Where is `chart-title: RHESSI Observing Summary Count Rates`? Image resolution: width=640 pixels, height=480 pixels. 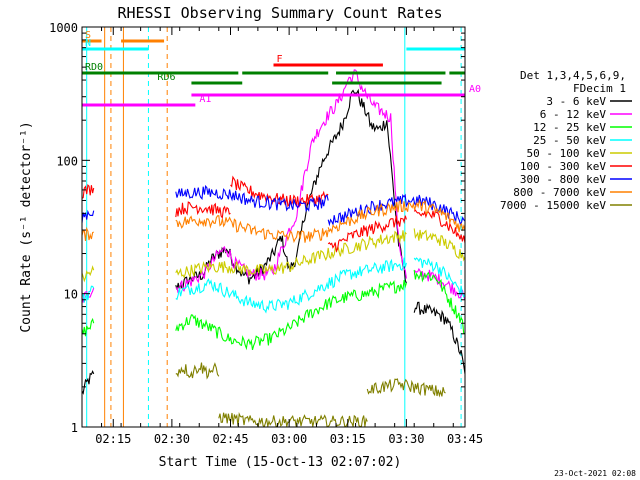
chart-title: RHESSI Observing Summary Count Rates is located at coordinates (279, 13).